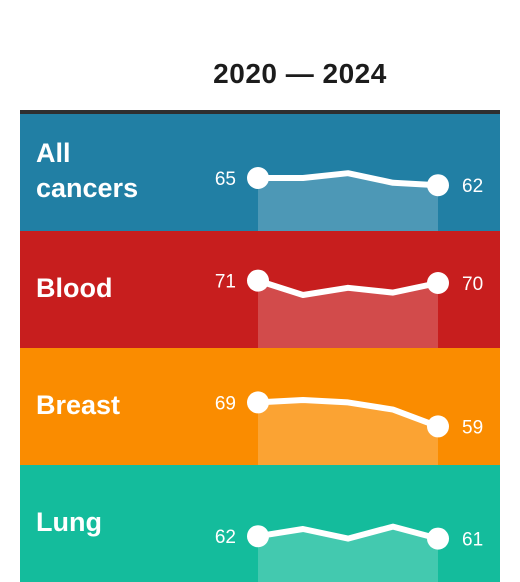 The height and width of the screenshot is (582, 520). What do you see at coordinates (258, 178) in the screenshot?
I see `start-point-all-cancers` at bounding box center [258, 178].